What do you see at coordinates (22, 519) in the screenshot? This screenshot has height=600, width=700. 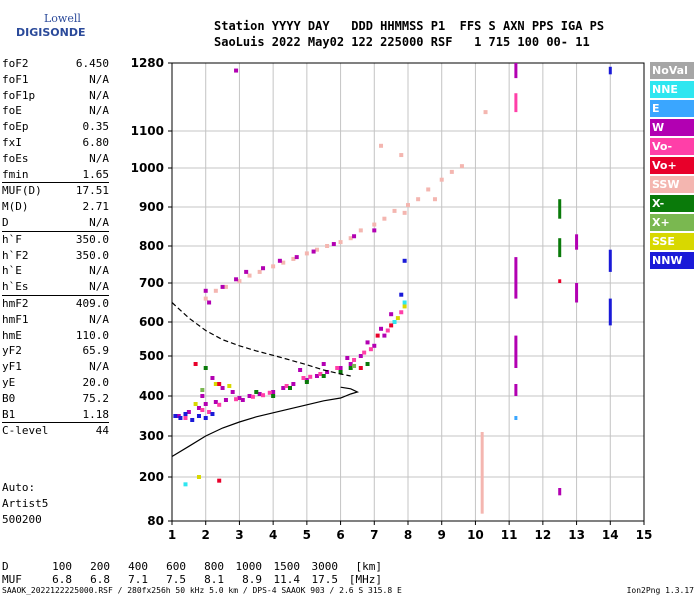 I see `auto-version: 500200` at bounding box center [22, 519].